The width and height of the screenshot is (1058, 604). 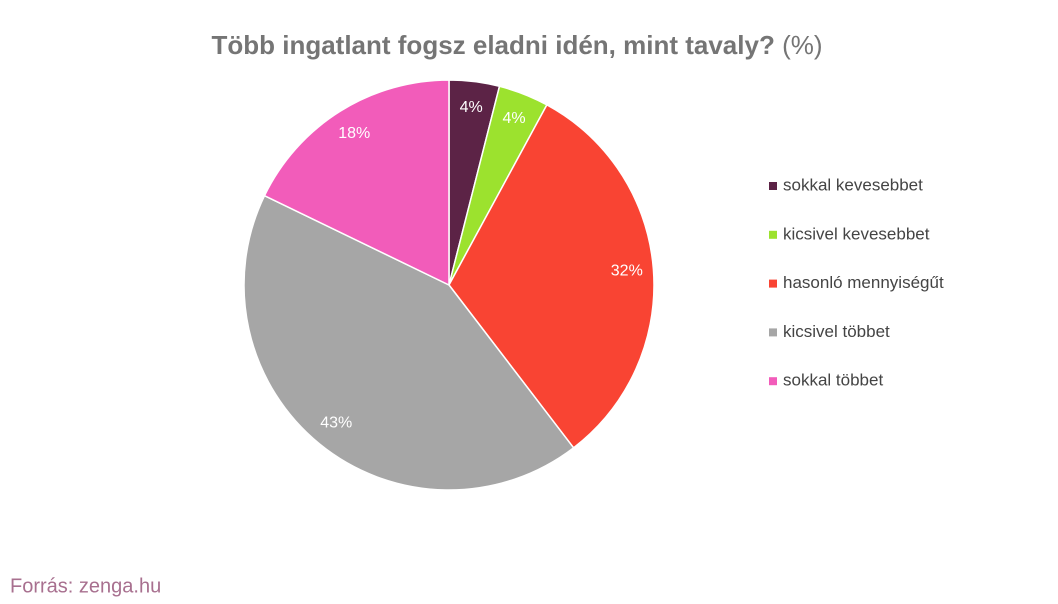 I want to click on data-label: 43%, so click(x=336, y=422).